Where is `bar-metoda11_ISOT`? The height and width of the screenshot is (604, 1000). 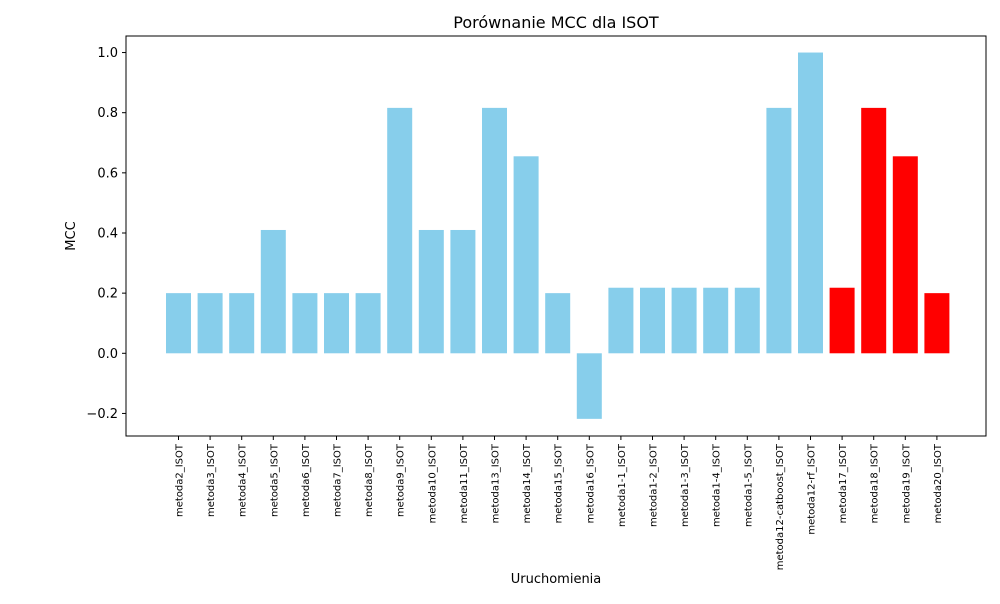 bar-metoda11_ISOT is located at coordinates (463, 291).